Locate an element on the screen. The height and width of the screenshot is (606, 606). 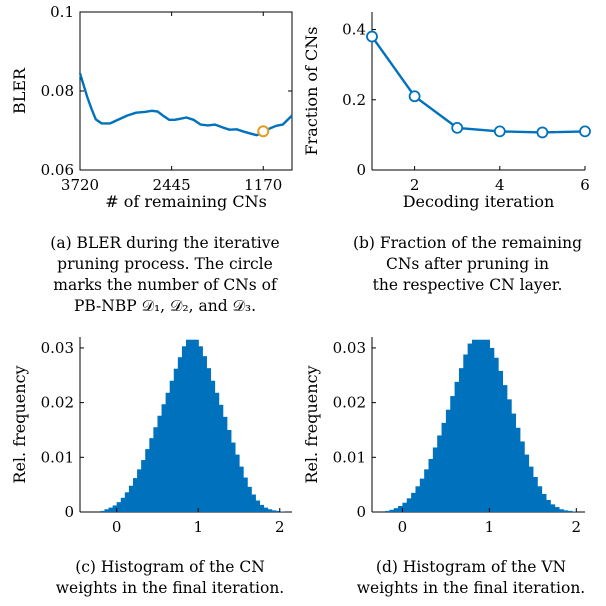
chart-c-ylabel: Rel. frequency is located at coordinates (19, 424).